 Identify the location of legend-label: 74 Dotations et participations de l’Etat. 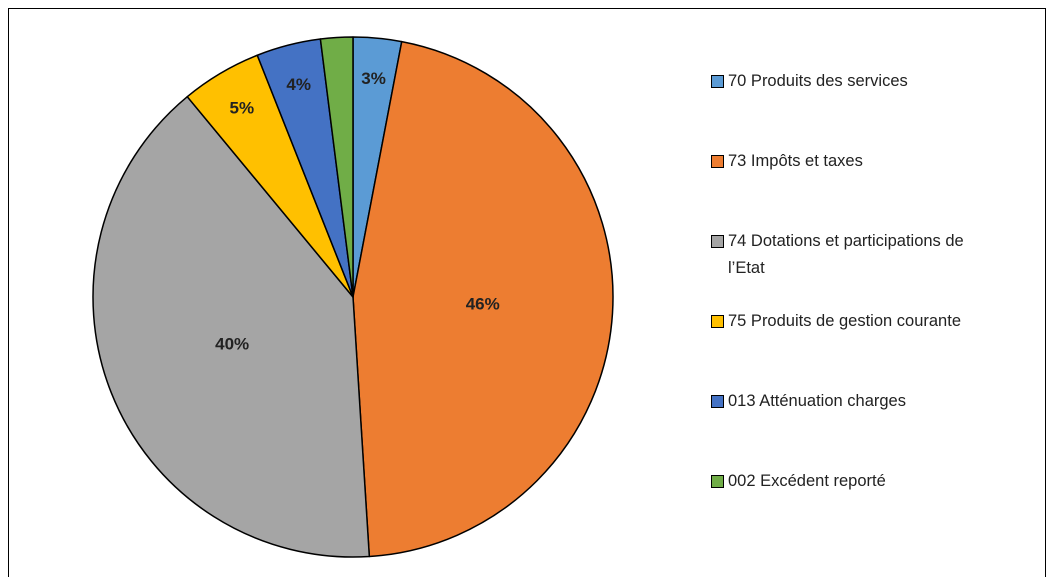
(846, 254).